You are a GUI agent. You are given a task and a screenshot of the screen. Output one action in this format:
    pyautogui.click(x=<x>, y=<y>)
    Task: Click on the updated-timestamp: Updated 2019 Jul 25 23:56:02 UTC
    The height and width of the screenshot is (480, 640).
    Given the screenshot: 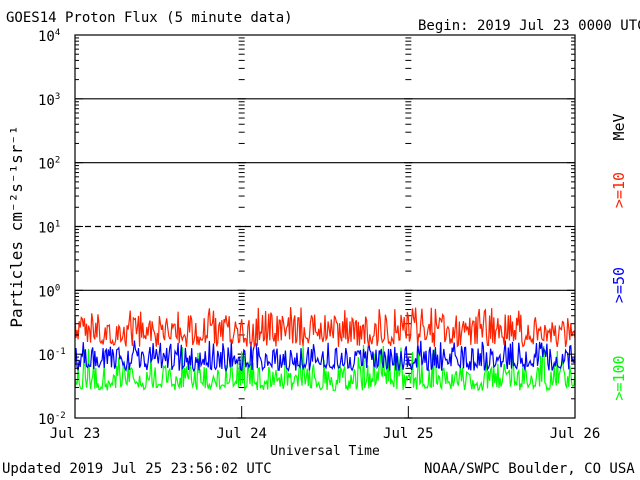 What is the action you would take?
    pyautogui.click(x=137, y=469)
    